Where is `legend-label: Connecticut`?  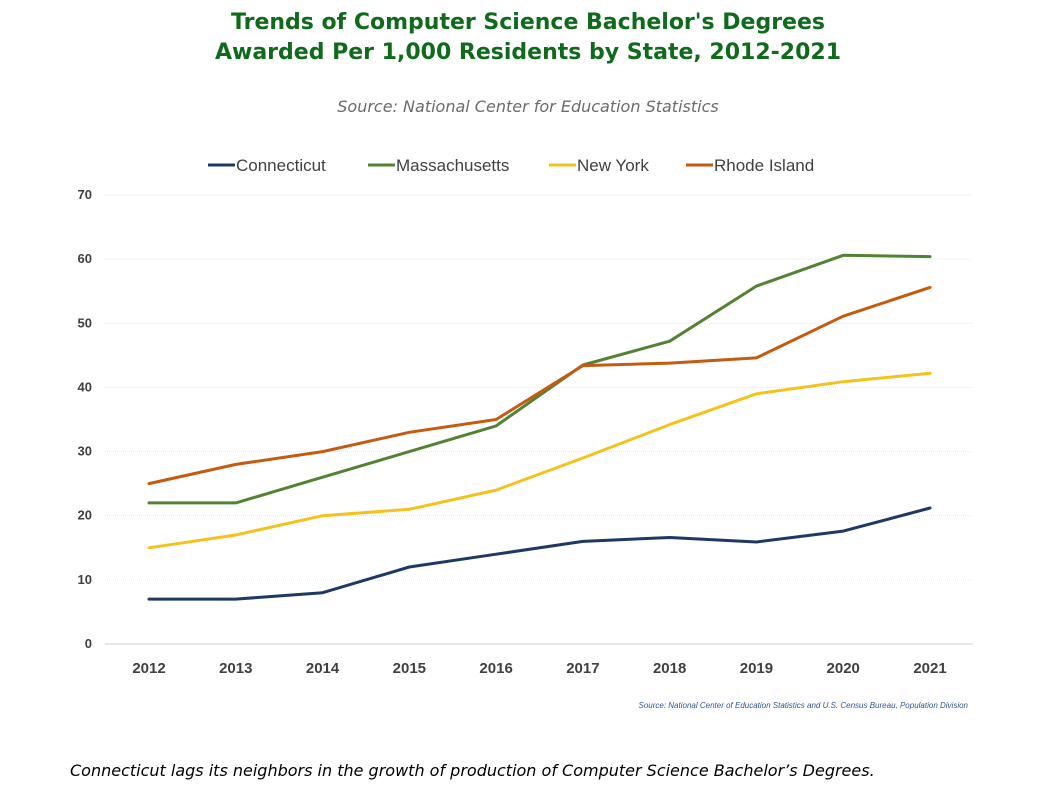
legend-label: Connecticut is located at coordinates (281, 165).